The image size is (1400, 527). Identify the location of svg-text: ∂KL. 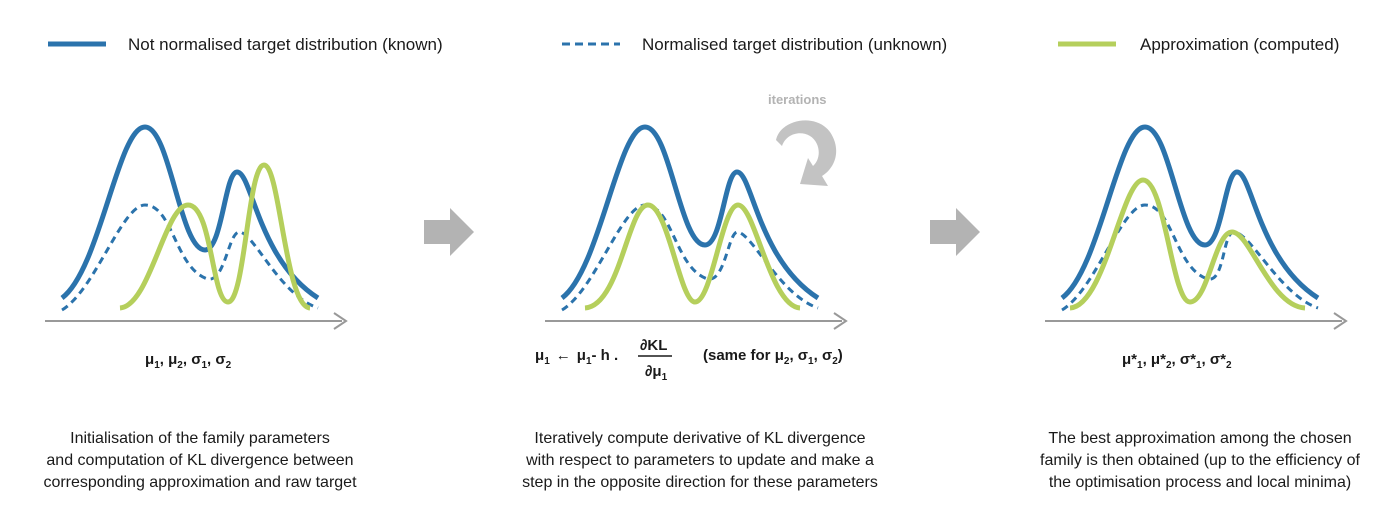
(653, 345).